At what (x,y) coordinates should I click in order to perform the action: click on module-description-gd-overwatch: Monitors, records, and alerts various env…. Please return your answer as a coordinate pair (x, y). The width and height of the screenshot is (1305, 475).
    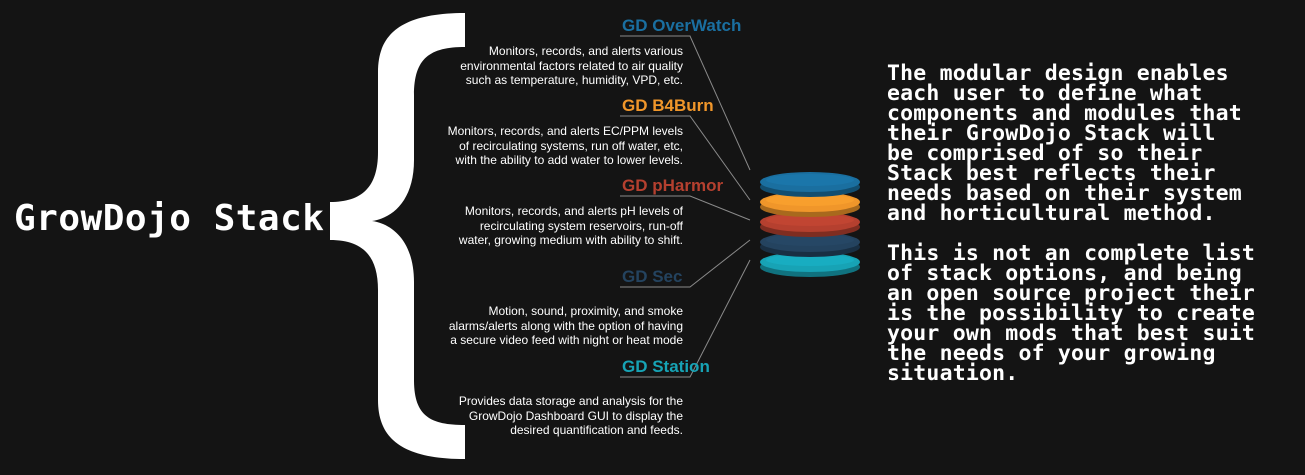
    Looking at the image, I should click on (533, 66).